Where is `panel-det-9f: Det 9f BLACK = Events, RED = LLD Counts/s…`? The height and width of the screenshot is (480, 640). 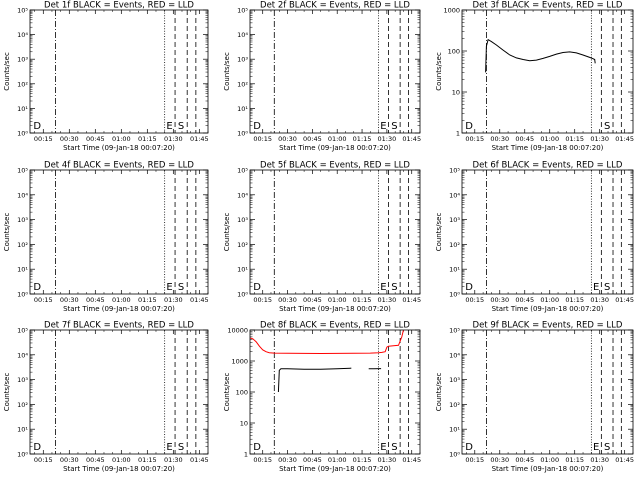 panel-det-9f: Det 9f BLACK = Events, RED = LLD Counts/s… is located at coordinates (534, 397).